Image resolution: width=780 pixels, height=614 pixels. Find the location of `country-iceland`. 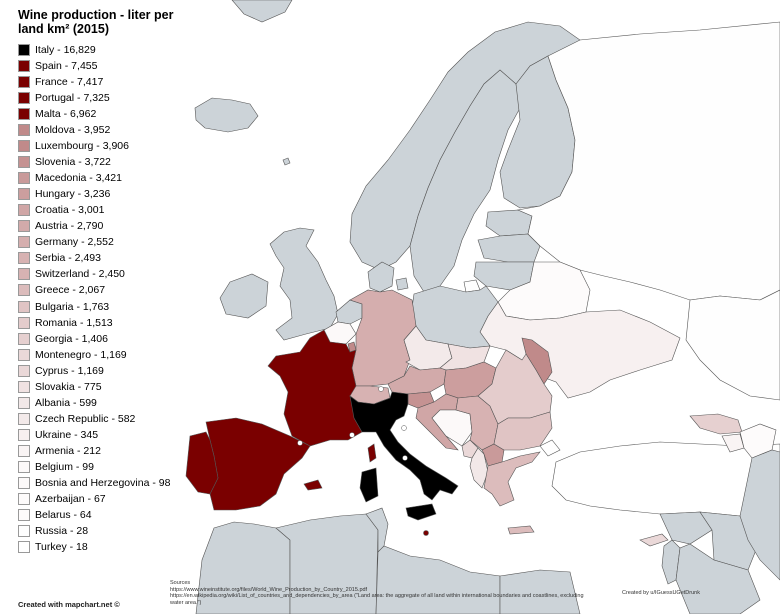

country-iceland is located at coordinates (226, 115).